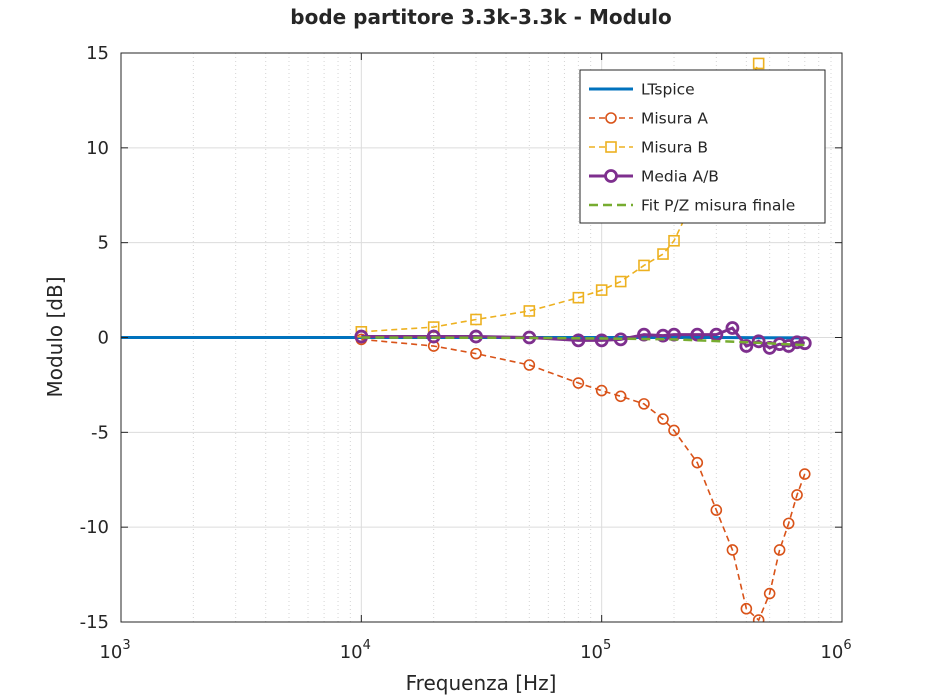 The image size is (930, 697). What do you see at coordinates (595, 650) in the screenshot?
I see `x-tick-label: 10⁵` at bounding box center [595, 650].